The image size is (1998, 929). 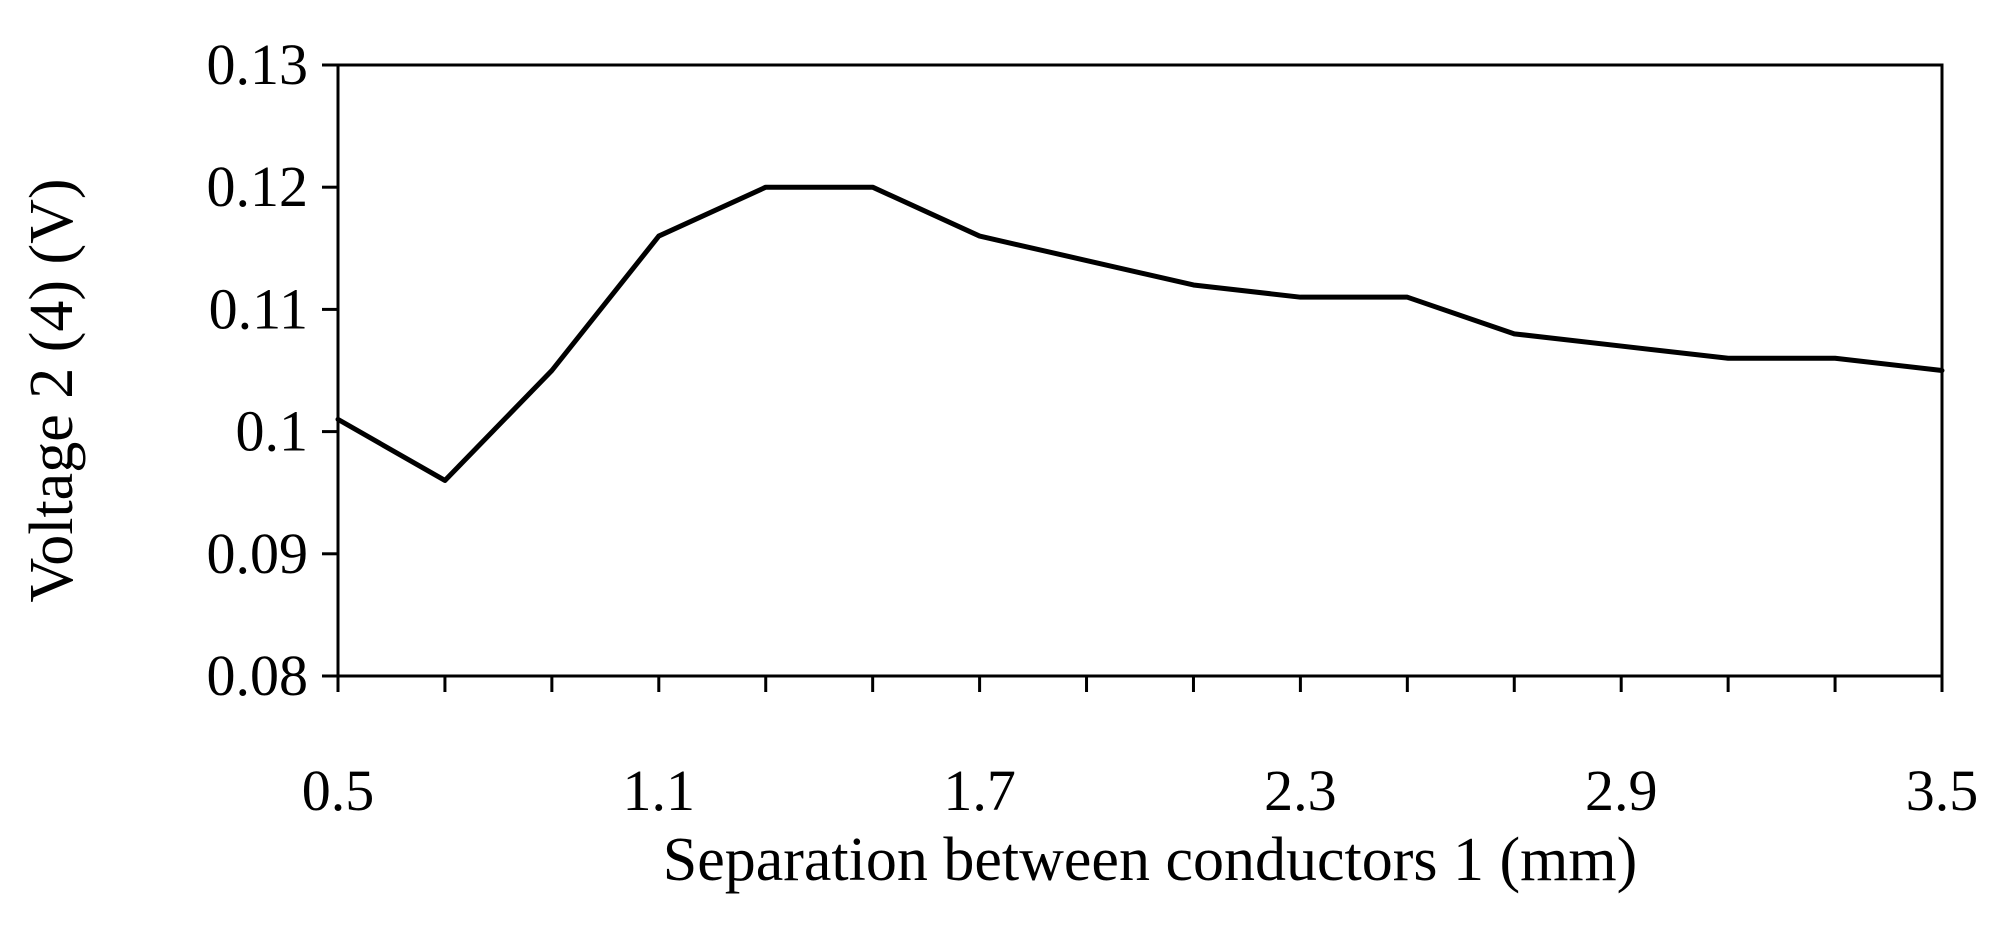 What do you see at coordinates (52, 390) in the screenshot?
I see `y-axis-title: Voltage 2 (4) (V)` at bounding box center [52, 390].